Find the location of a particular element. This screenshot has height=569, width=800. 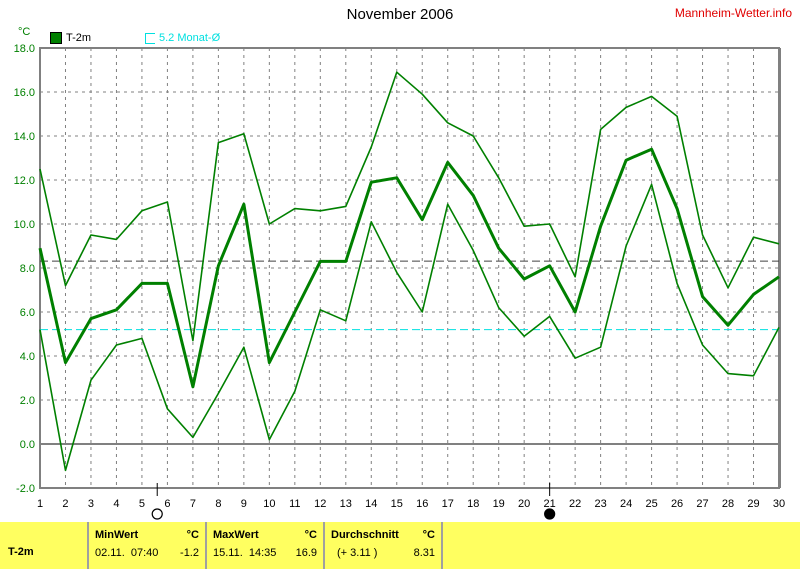

avg-value: 8.31 is located at coordinates (424, 553).